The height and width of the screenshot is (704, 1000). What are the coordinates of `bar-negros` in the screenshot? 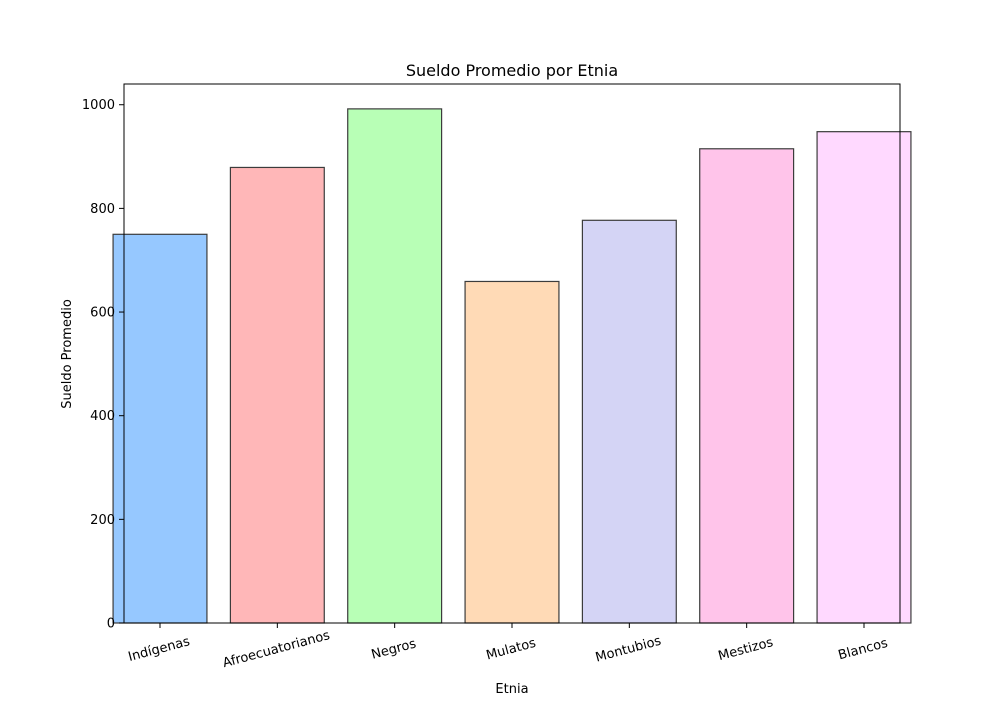 It's located at (395, 366).